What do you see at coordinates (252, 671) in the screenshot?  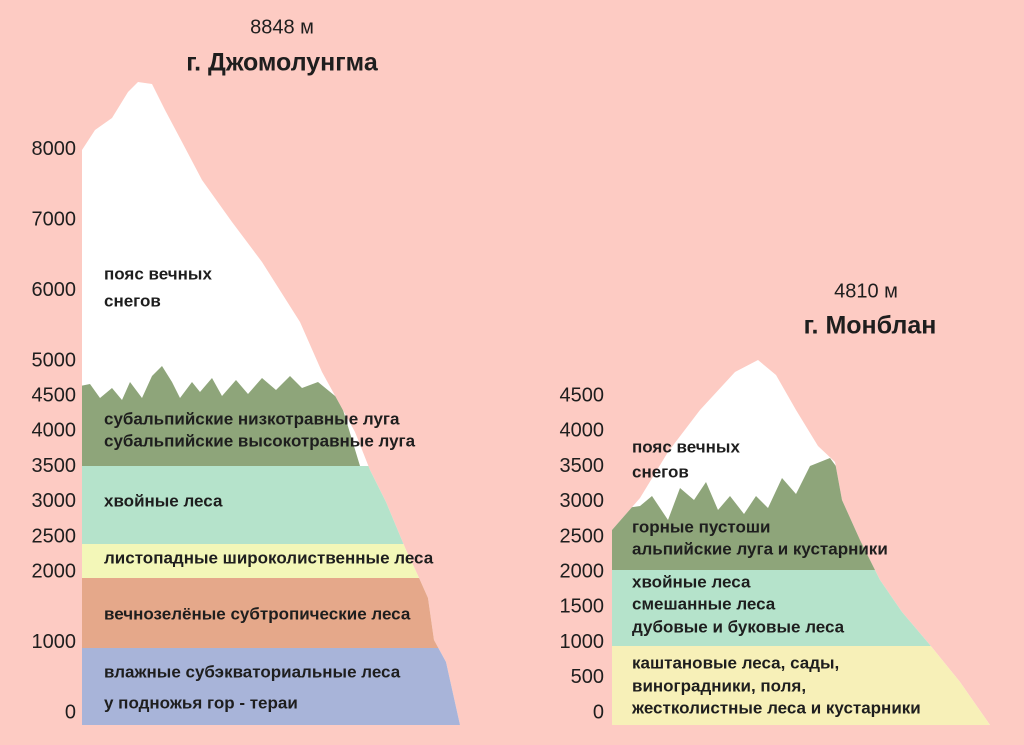 I see `zone-label: влажные субэкваториальные леса` at bounding box center [252, 671].